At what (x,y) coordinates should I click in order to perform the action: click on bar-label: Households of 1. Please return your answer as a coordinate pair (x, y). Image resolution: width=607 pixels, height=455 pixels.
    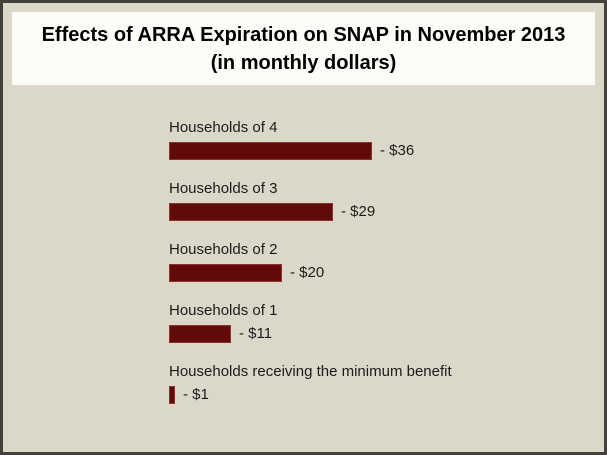
    Looking at the image, I should click on (223, 310).